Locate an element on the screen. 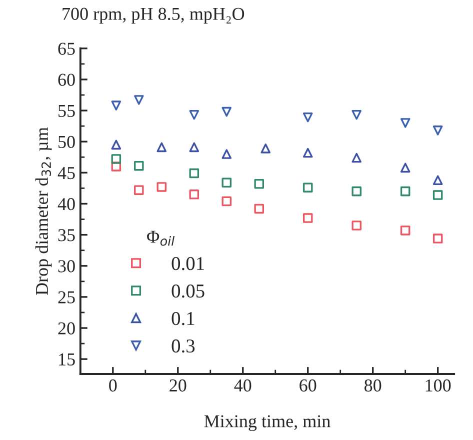 This screenshot has width=473, height=440. legend-label: 0.05 is located at coordinates (188, 291).